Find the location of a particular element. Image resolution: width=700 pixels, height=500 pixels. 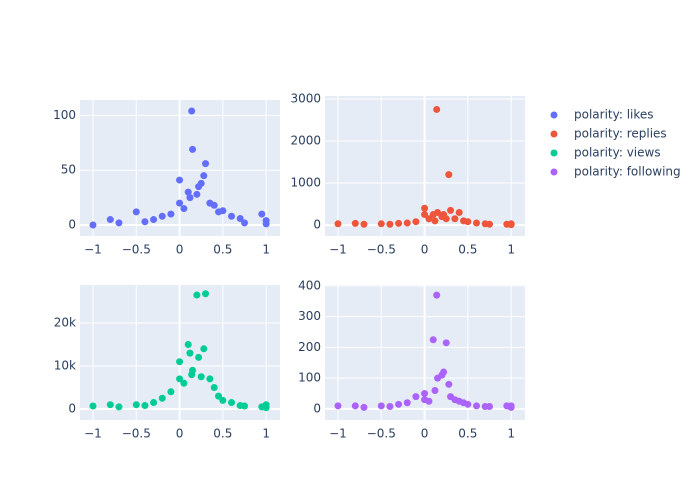

y-tick-label: 200 is located at coordinates (309, 347).